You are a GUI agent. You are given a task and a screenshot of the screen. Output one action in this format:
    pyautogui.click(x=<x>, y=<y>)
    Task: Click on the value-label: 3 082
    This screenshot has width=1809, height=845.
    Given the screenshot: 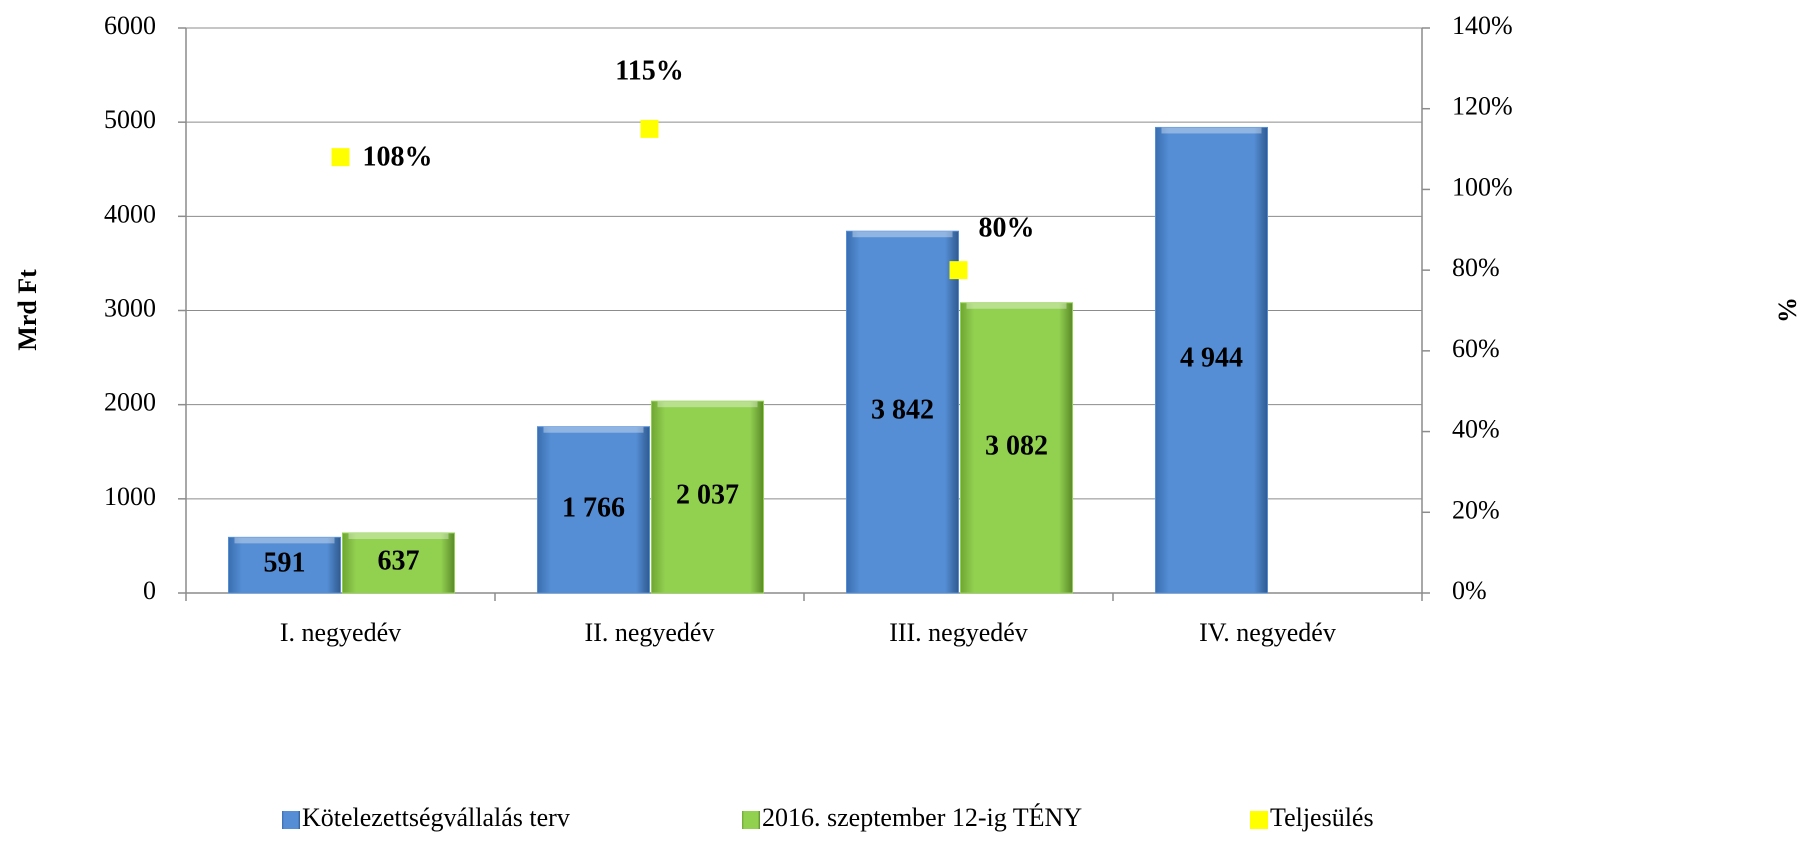 What is the action you would take?
    pyautogui.click(x=1016, y=445)
    